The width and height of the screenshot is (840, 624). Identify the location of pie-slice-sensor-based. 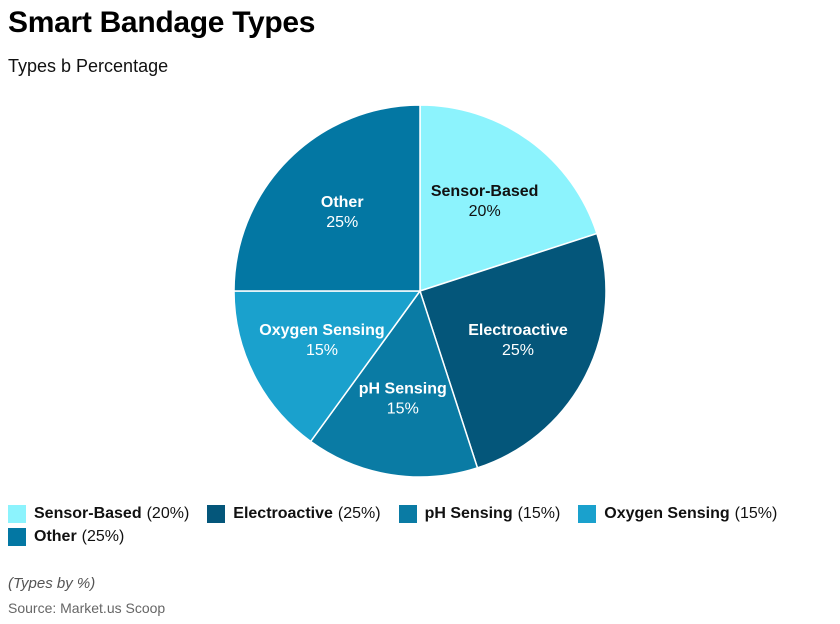
(508, 198).